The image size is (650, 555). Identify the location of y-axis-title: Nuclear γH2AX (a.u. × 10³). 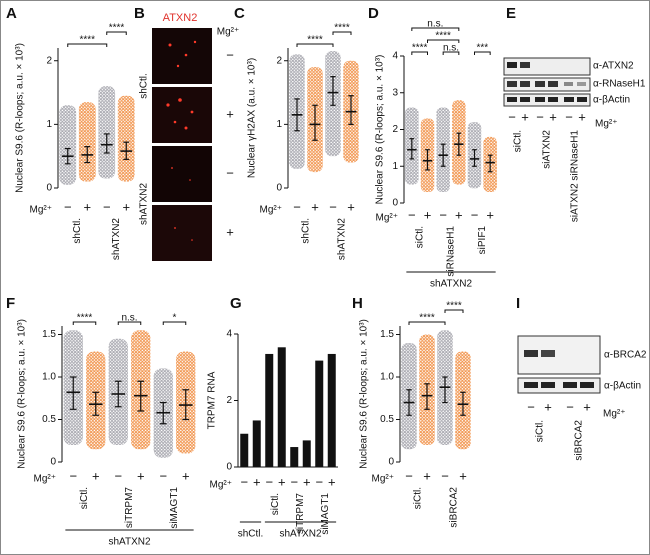
(252, 118).